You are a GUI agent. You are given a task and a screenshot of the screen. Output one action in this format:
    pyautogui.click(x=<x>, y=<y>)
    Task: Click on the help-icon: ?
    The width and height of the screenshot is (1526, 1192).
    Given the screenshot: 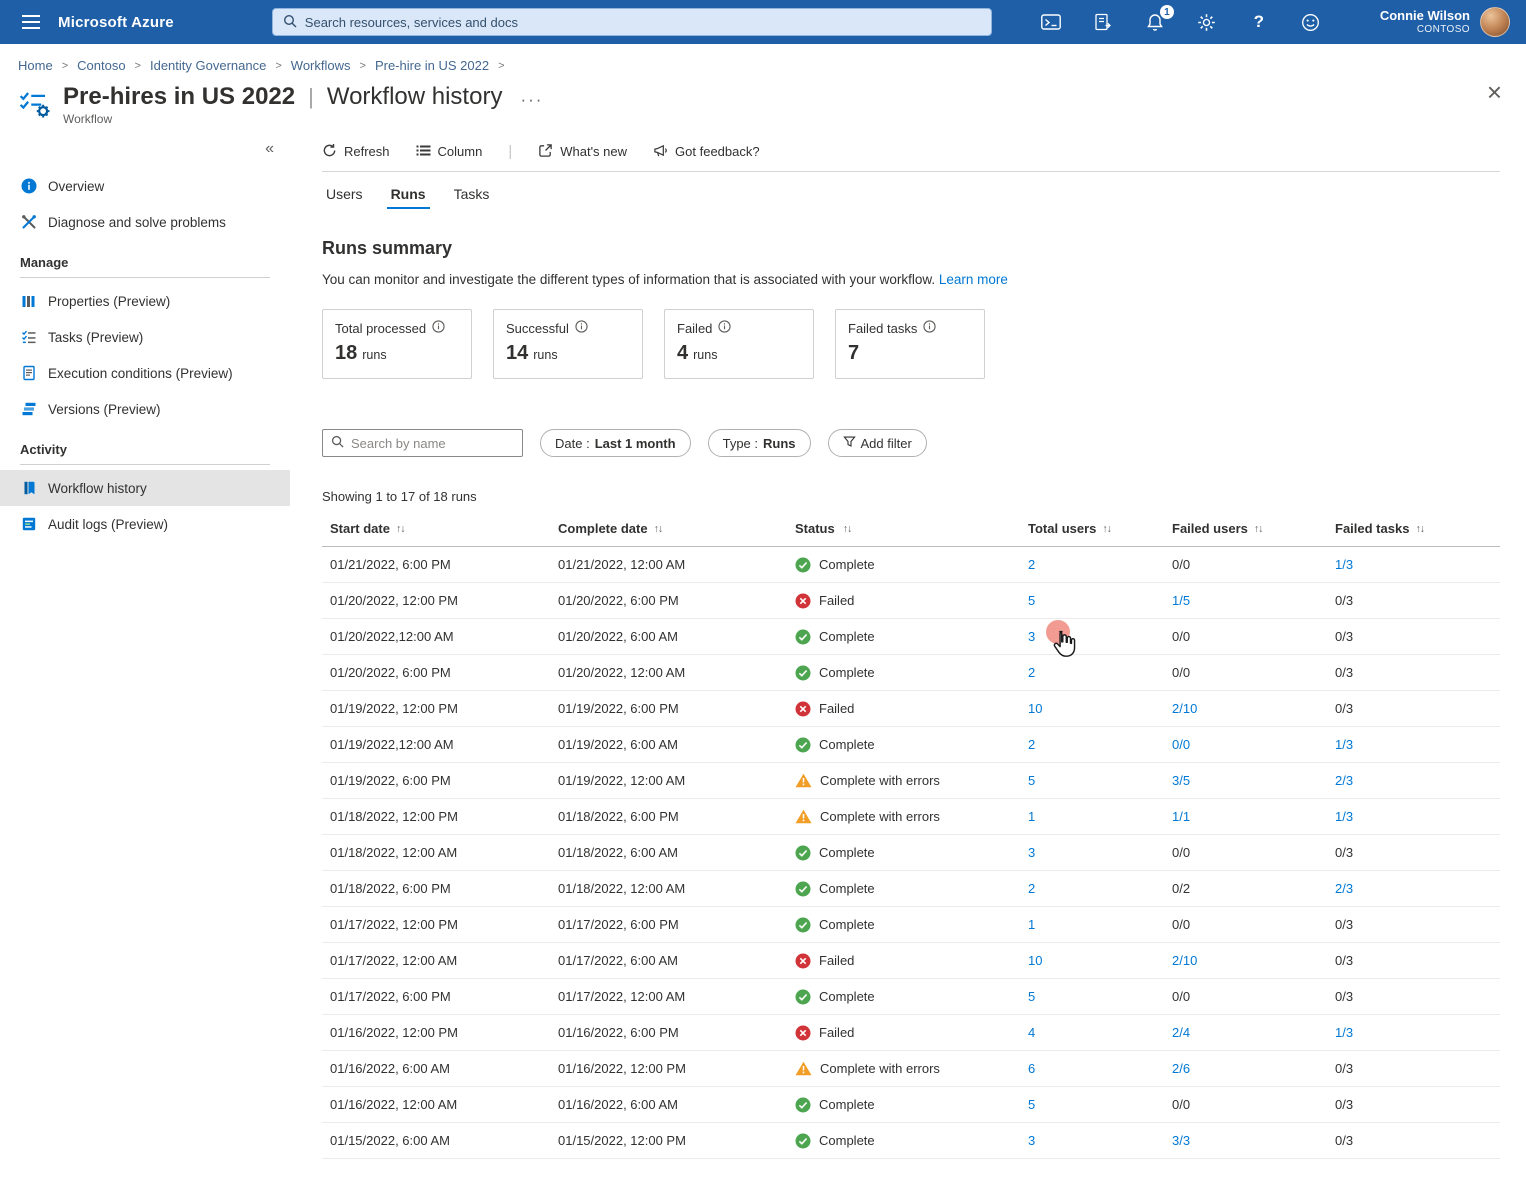 What is the action you would take?
    pyautogui.click(x=1259, y=21)
    